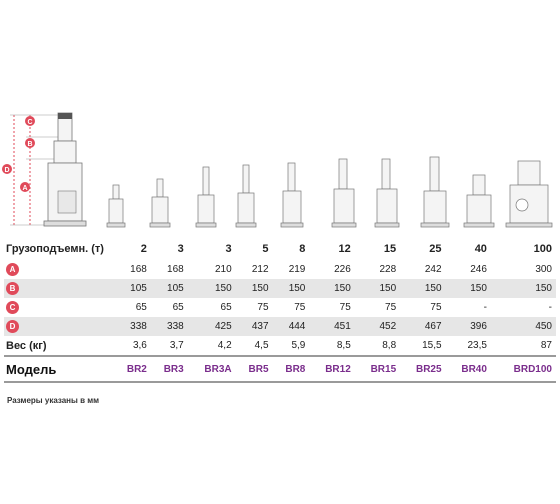 The height and width of the screenshot is (504, 560). What do you see at coordinates (387, 193) in the screenshot?
I see `jack-br15-icon` at bounding box center [387, 193].